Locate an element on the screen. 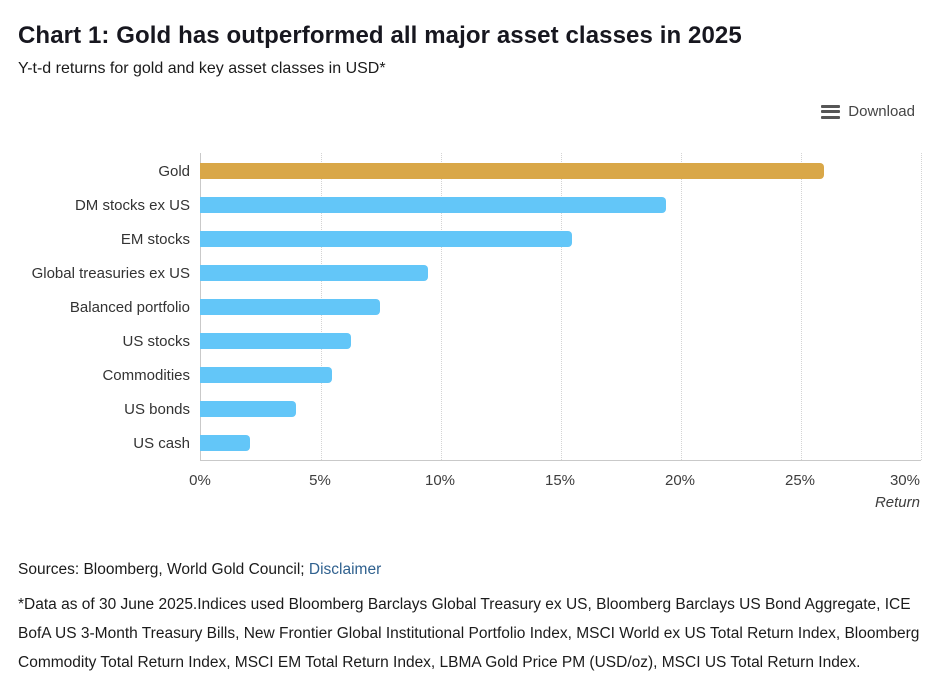  download-label: Download is located at coordinates (881, 111).